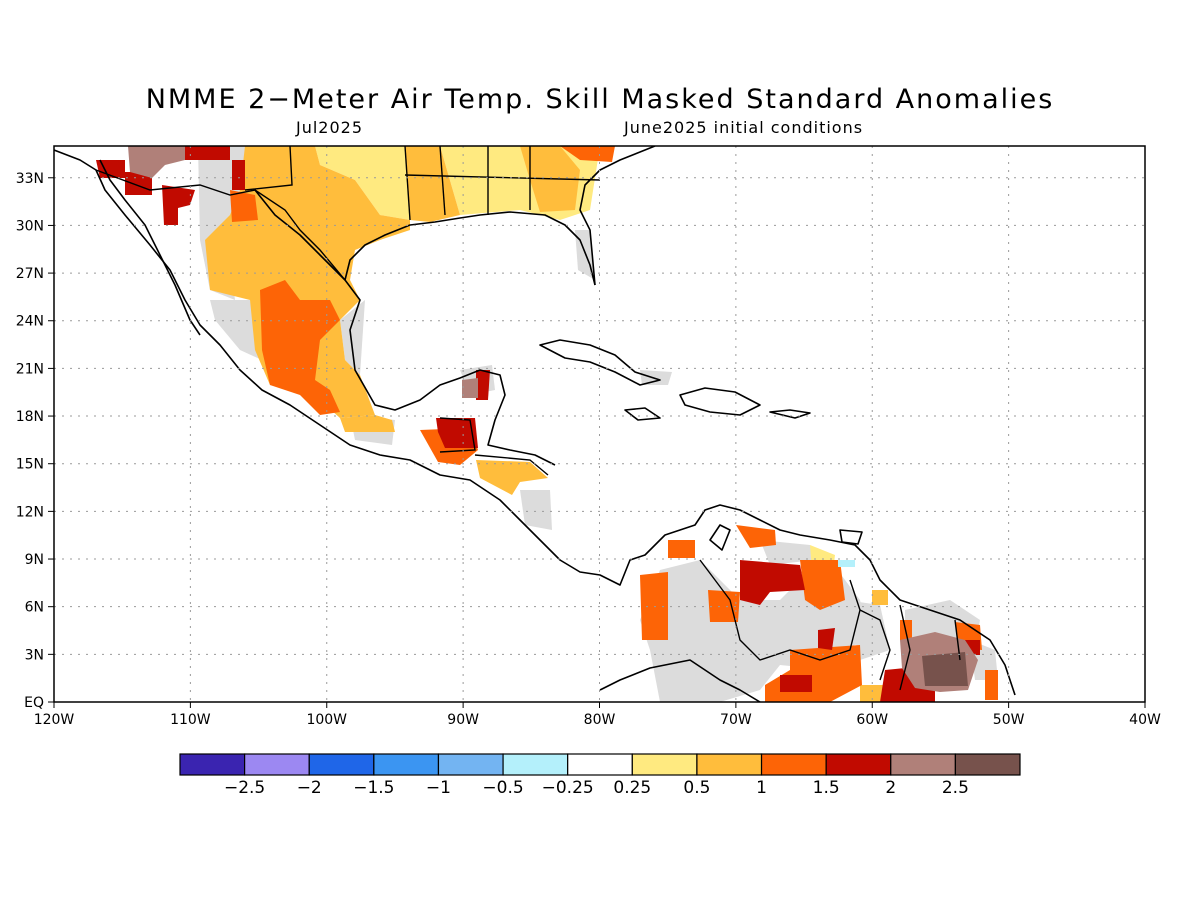 The width and height of the screenshot is (1200, 900). What do you see at coordinates (826, 788) in the screenshot?
I see `colorbar-label: 1.5` at bounding box center [826, 788].